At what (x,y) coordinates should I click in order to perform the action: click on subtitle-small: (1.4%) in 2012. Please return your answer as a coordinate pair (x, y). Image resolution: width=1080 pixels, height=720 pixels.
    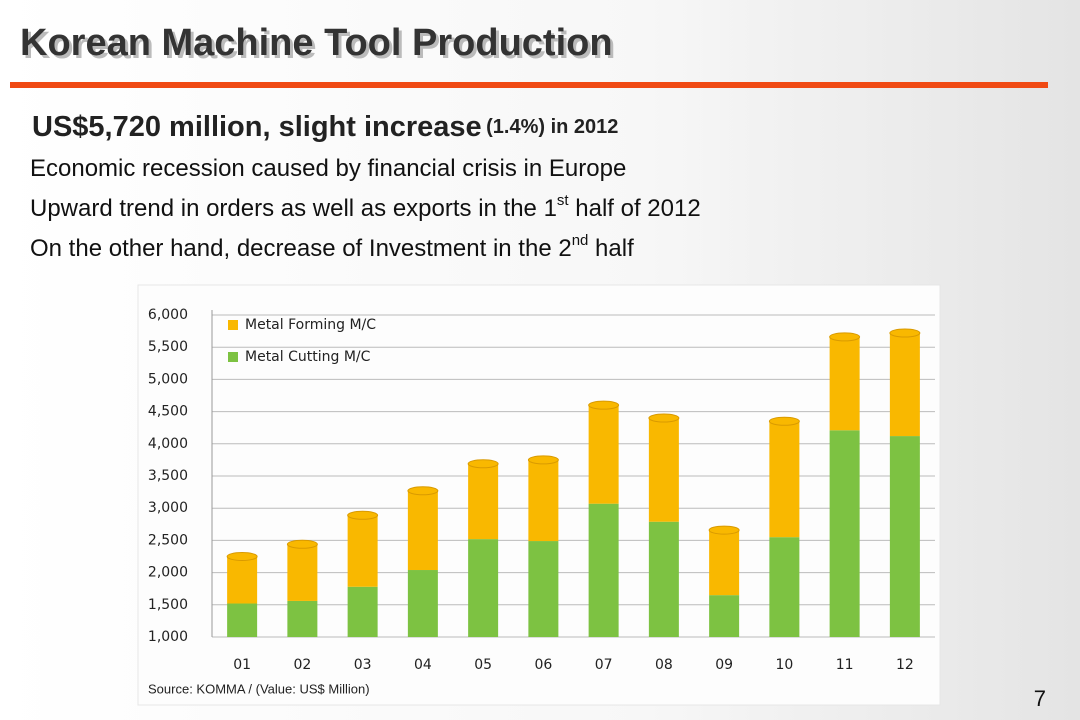
    Looking at the image, I should click on (552, 127).